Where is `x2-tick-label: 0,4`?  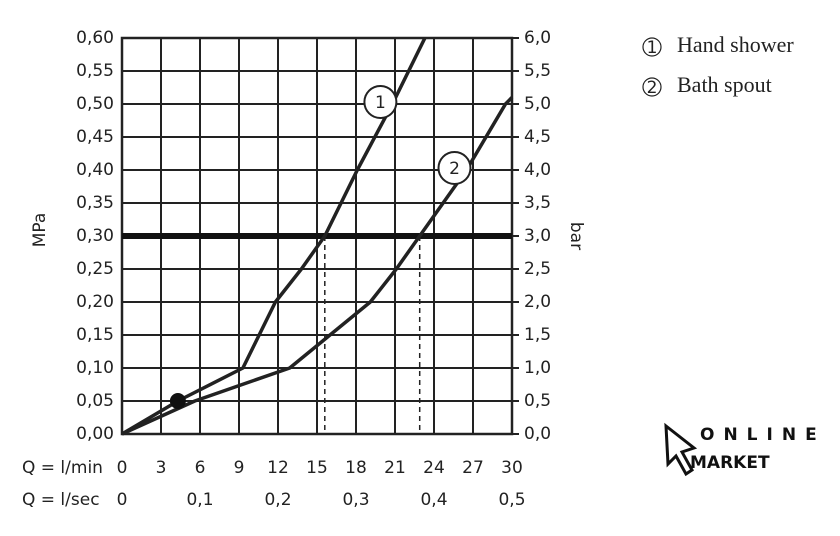
x2-tick-label: 0,4 is located at coordinates (433, 500).